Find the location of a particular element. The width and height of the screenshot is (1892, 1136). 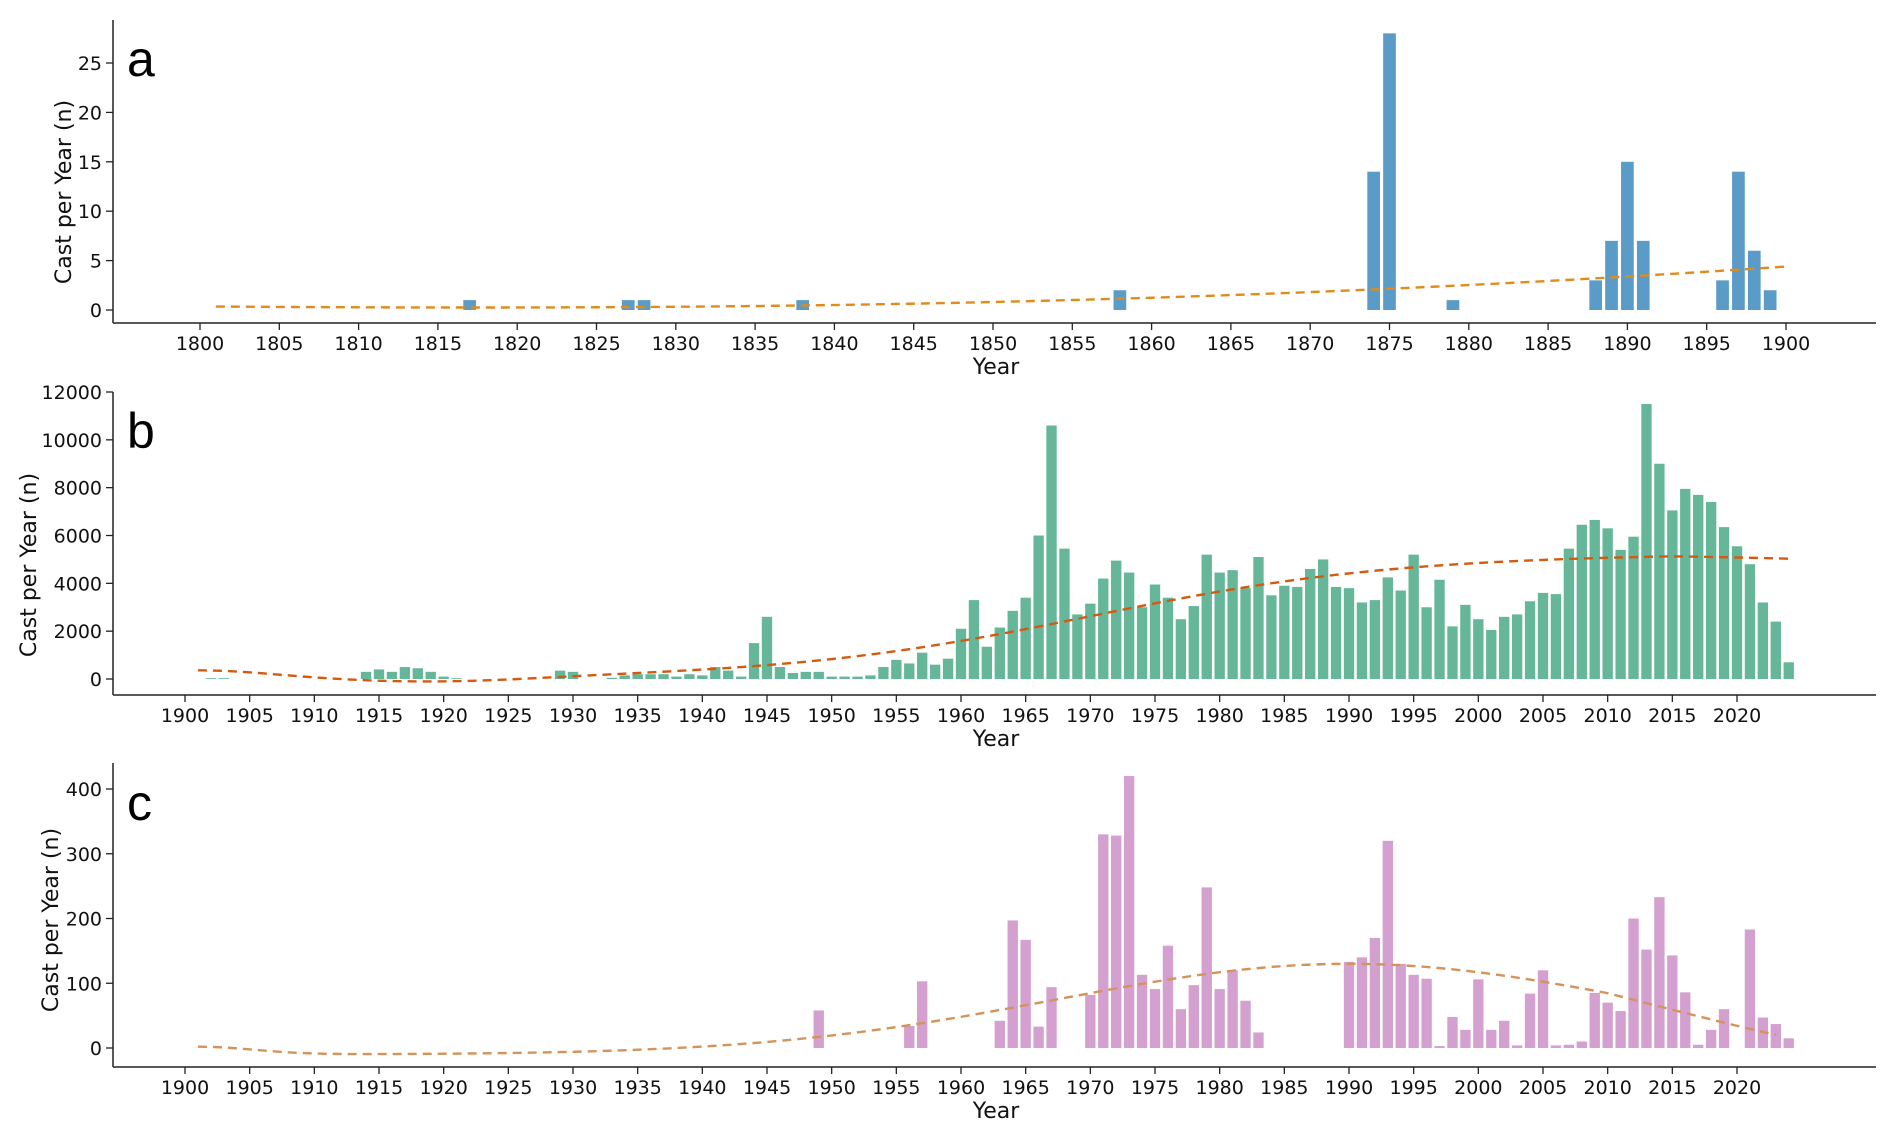

x-tick-label: 2000 is located at coordinates (1478, 1088).